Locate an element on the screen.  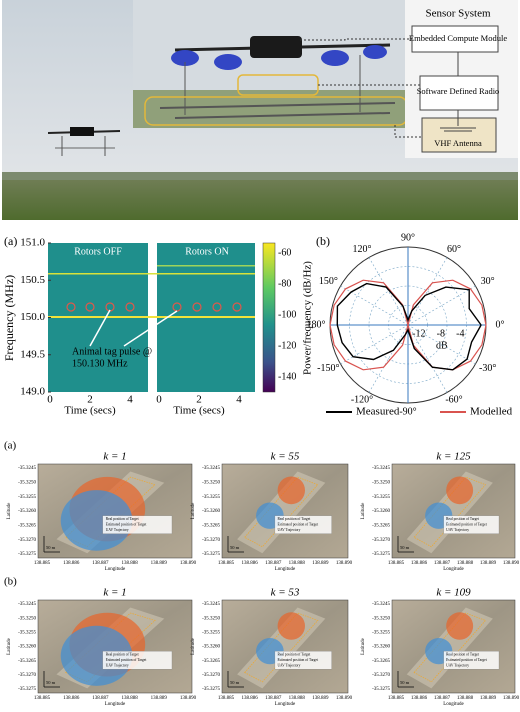
row-label: (a) is located at coordinates (10, 446).